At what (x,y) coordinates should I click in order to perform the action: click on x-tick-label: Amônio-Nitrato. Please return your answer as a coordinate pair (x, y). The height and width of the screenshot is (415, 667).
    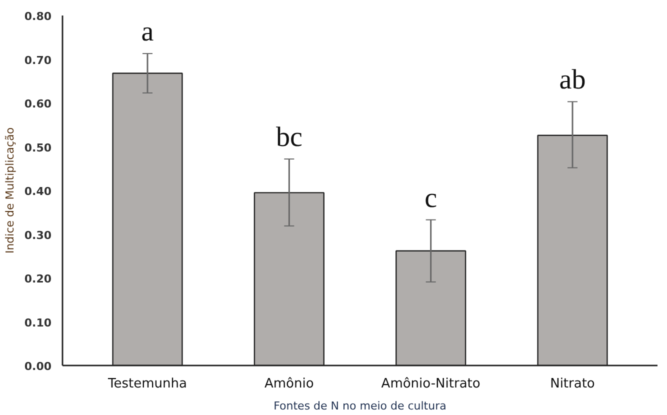
    Looking at the image, I should click on (430, 384).